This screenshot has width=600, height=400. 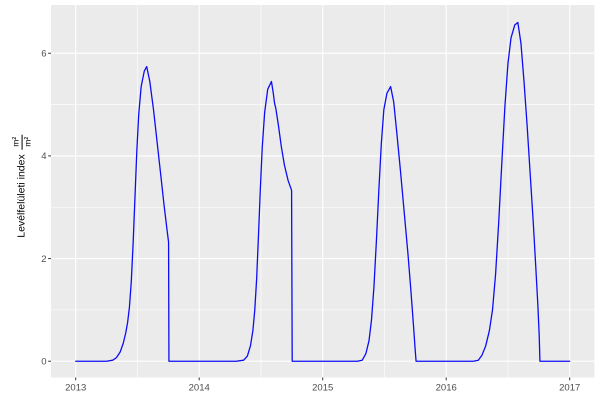 What do you see at coordinates (22, 196) in the screenshot?
I see `y-axis-title-text: Levélfelületi index` at bounding box center [22, 196].